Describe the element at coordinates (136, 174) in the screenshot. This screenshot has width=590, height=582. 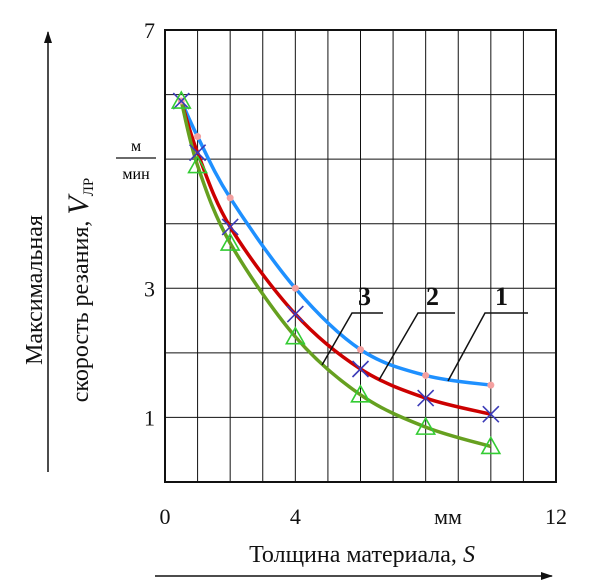
I see `y-unit-denominator: мин` at that location.